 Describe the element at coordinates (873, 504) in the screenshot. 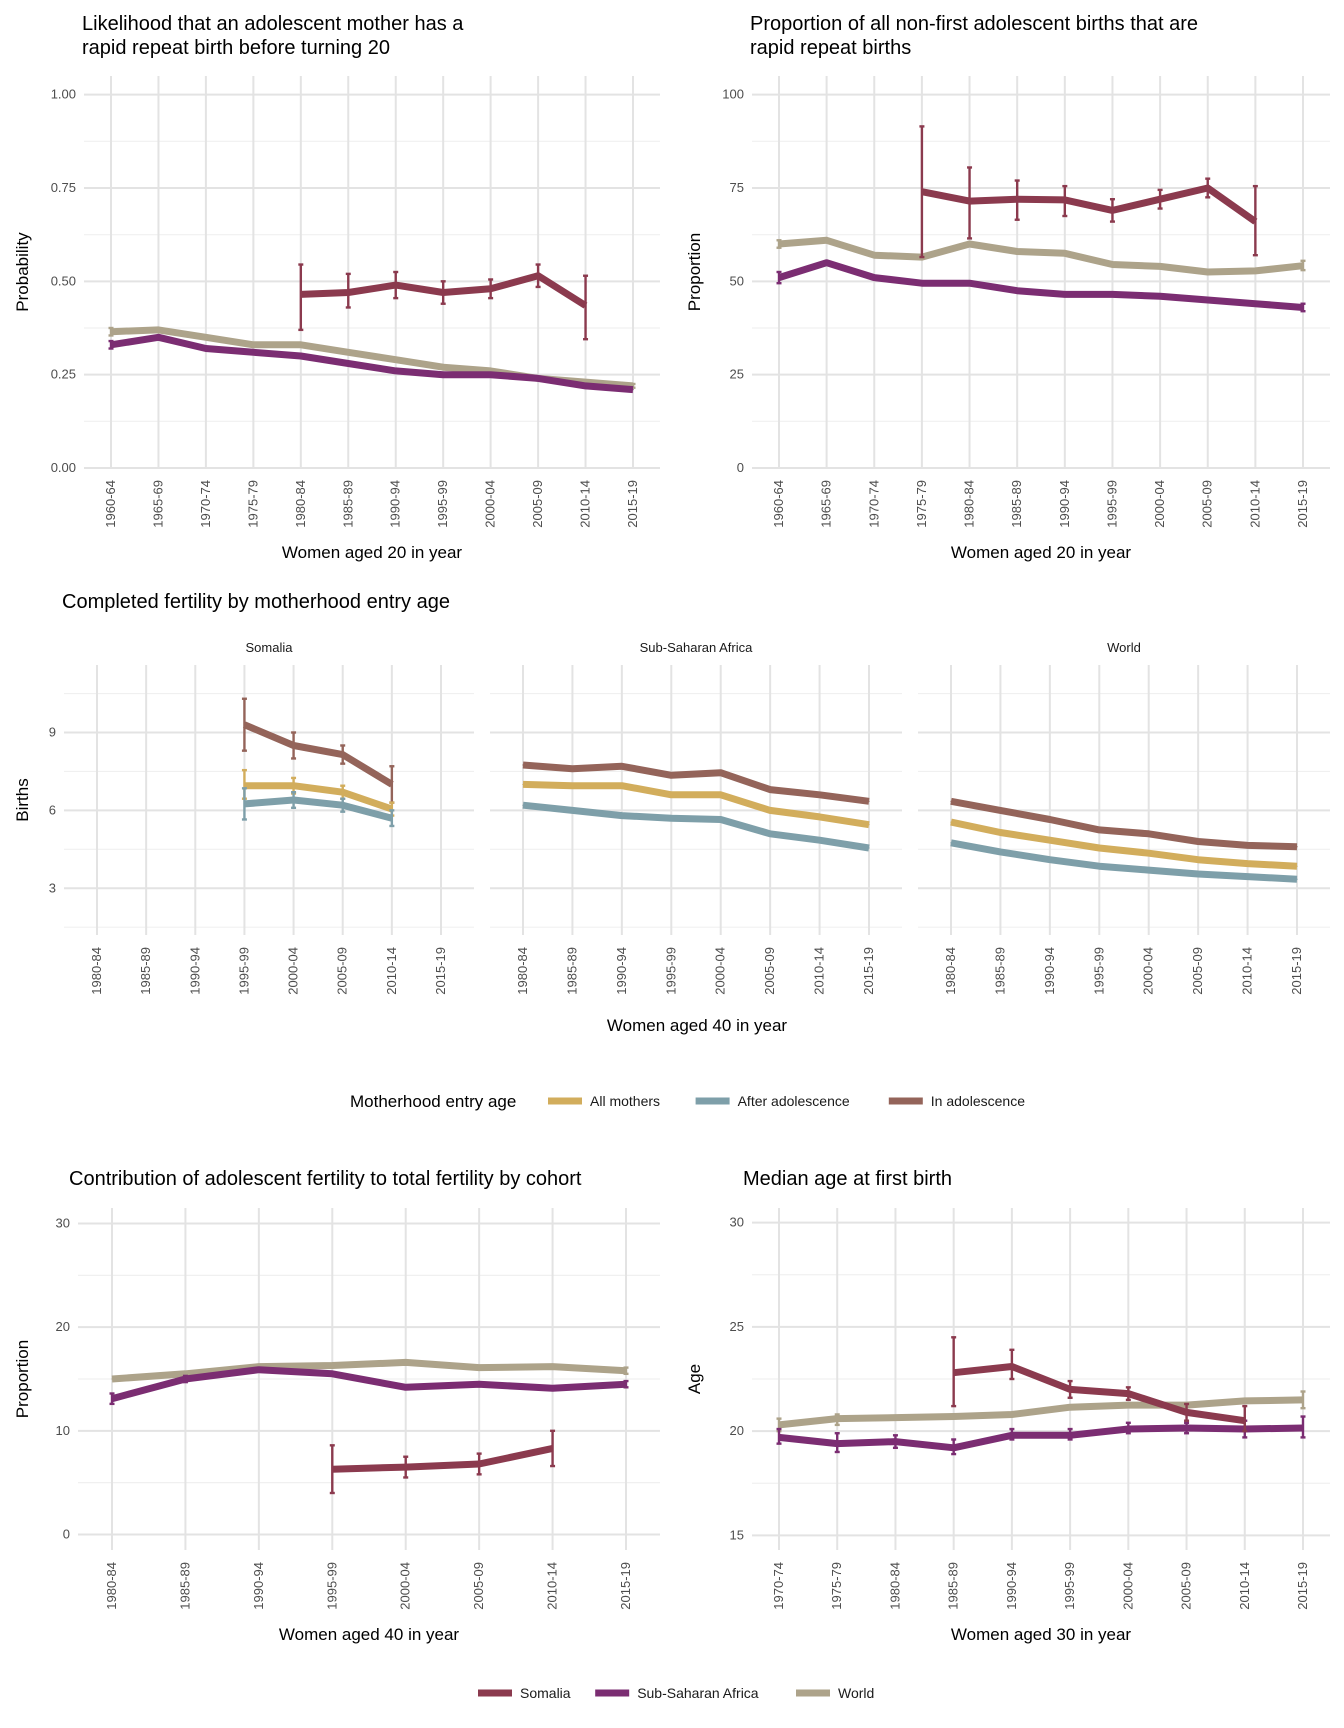

I see `x-tick-label: 1970-74` at that location.